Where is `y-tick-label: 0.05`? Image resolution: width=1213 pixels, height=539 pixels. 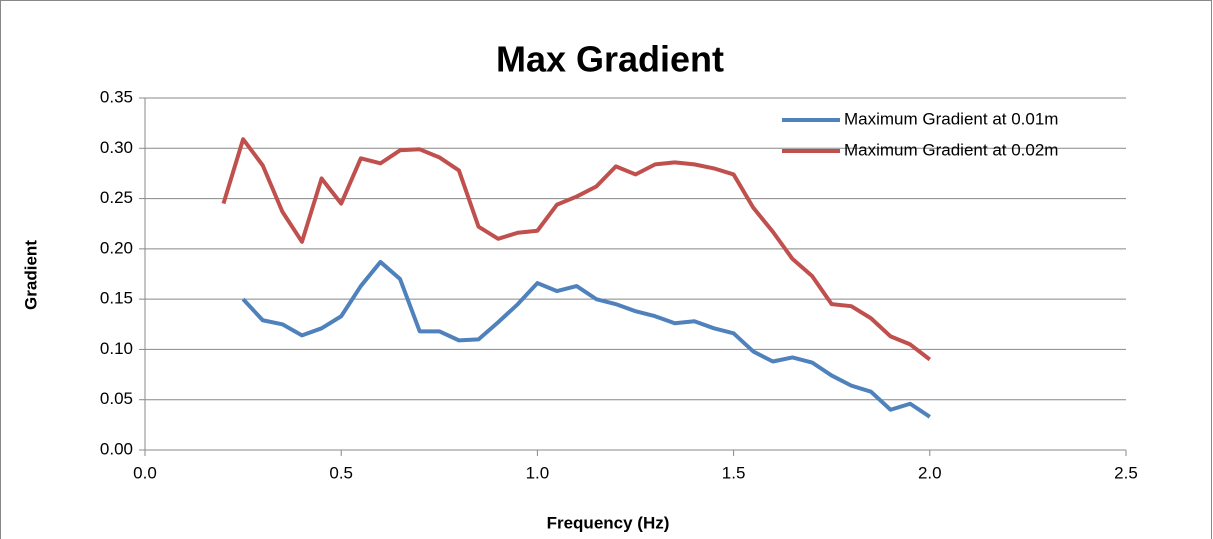
y-tick-label: 0.05 is located at coordinates (116, 398).